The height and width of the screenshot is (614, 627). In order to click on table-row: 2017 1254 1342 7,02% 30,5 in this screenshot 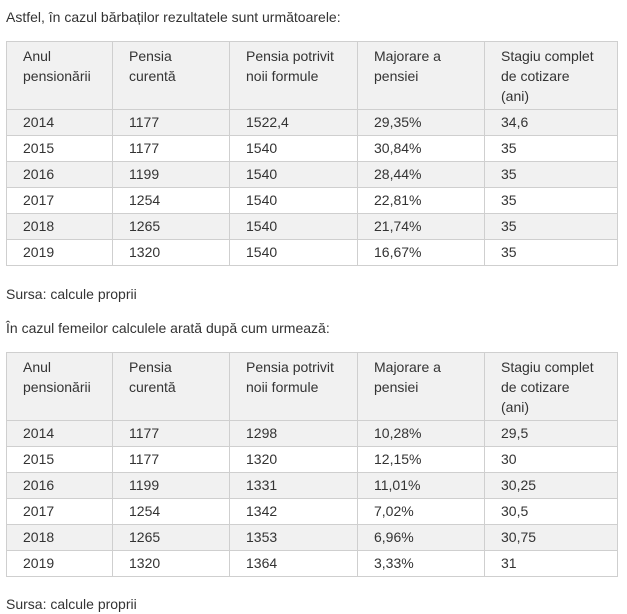, I will do `click(312, 511)`.